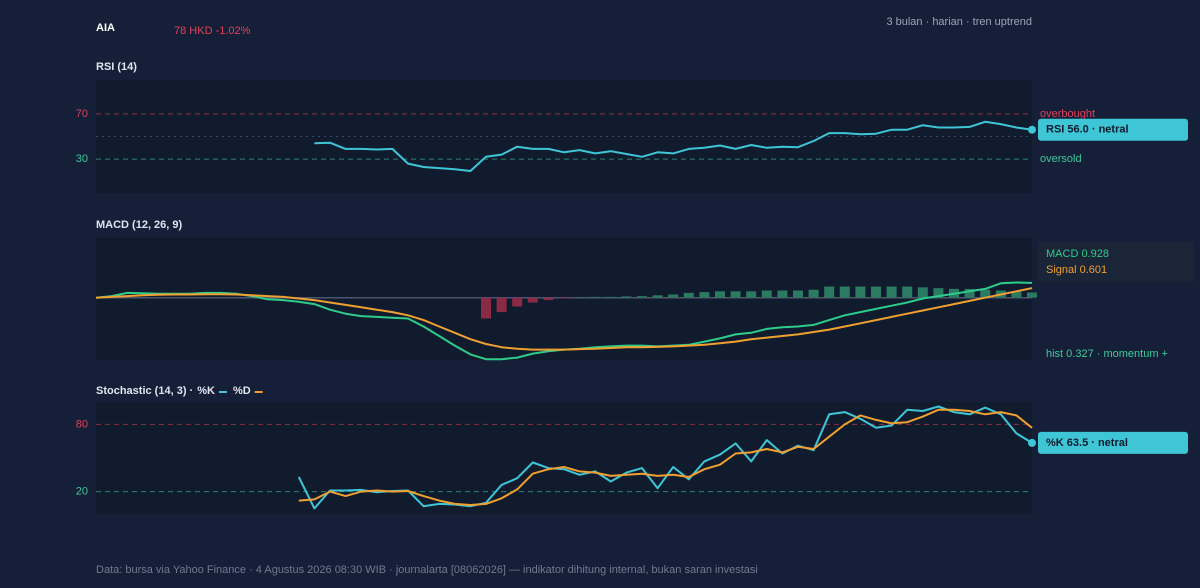 Image resolution: width=1200 pixels, height=588 pixels. I want to click on panel-background, so click(564, 458).